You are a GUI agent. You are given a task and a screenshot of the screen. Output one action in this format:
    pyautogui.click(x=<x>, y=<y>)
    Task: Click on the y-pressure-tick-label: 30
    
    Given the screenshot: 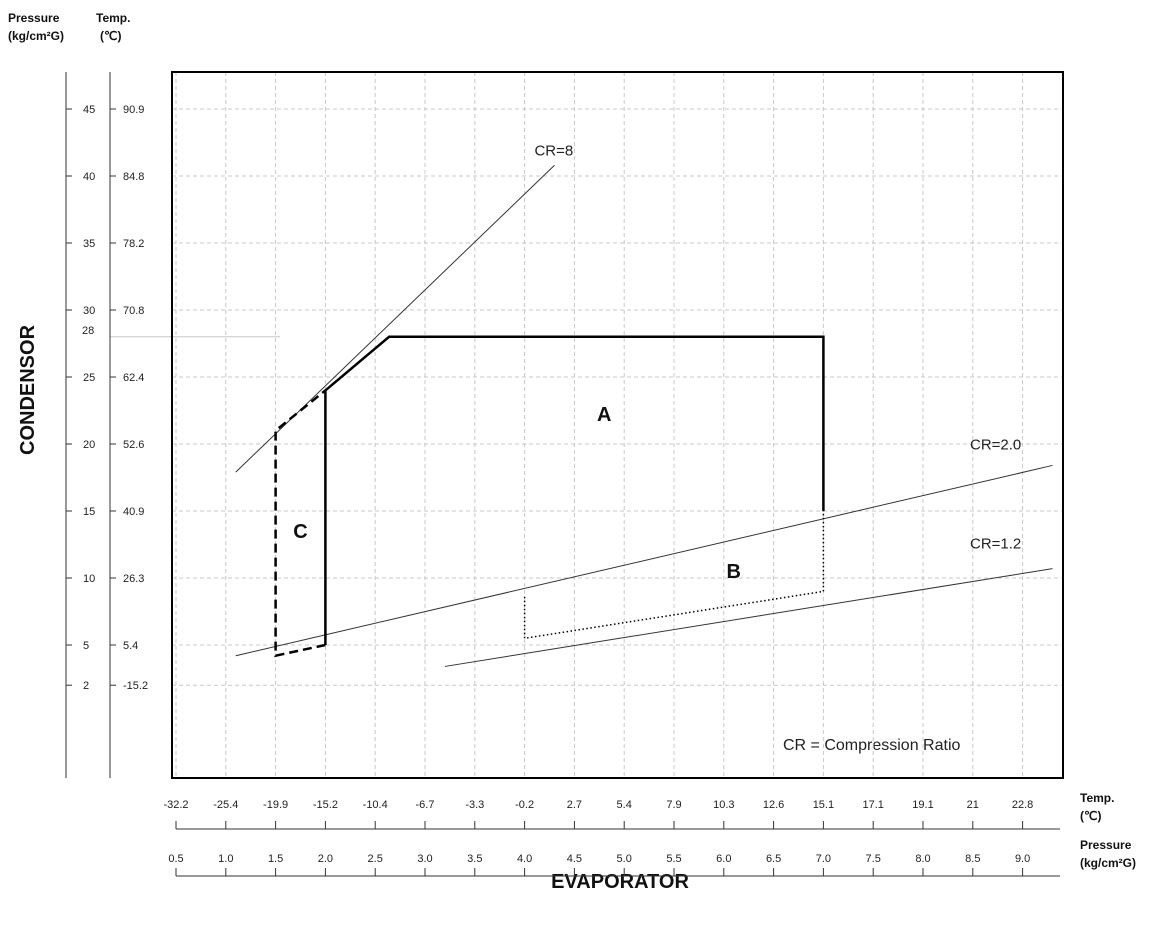 What is the action you would take?
    pyautogui.click(x=89, y=311)
    